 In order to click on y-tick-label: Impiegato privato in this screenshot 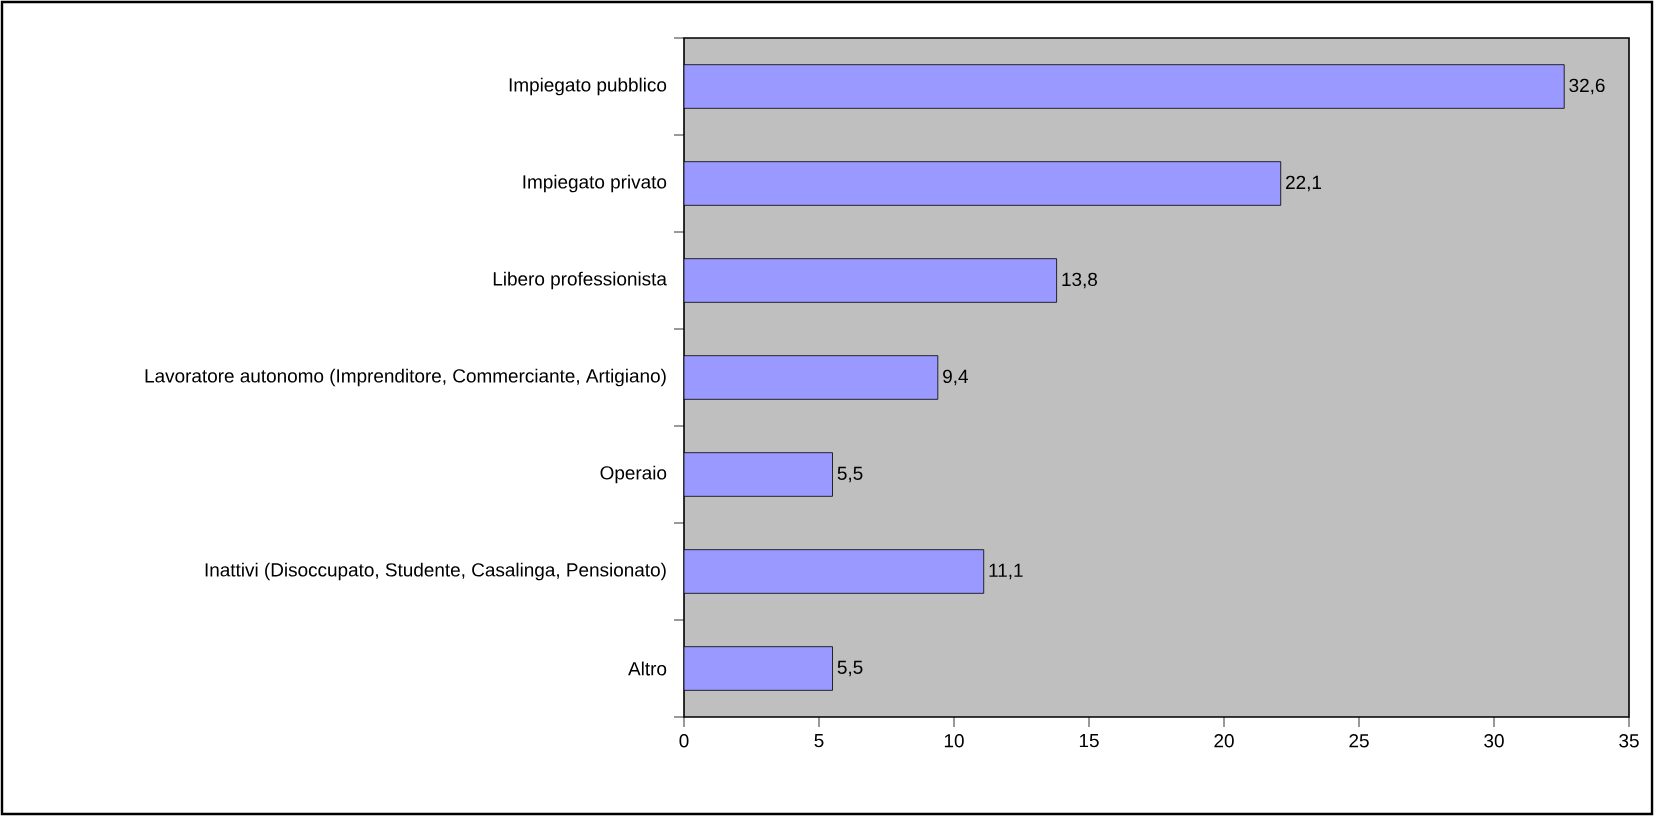, I will do `click(595, 183)`.